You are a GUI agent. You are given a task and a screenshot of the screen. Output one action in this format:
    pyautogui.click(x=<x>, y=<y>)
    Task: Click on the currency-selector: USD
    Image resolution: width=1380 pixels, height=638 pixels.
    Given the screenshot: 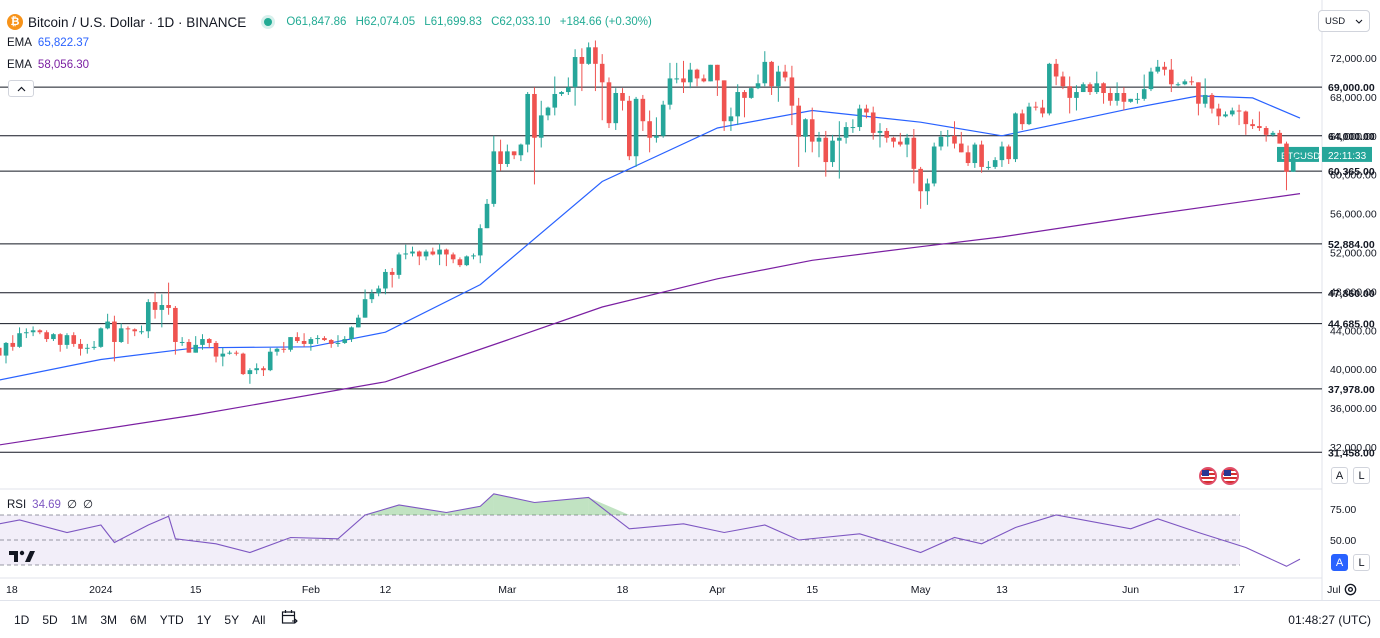 What is the action you would take?
    pyautogui.click(x=1344, y=21)
    